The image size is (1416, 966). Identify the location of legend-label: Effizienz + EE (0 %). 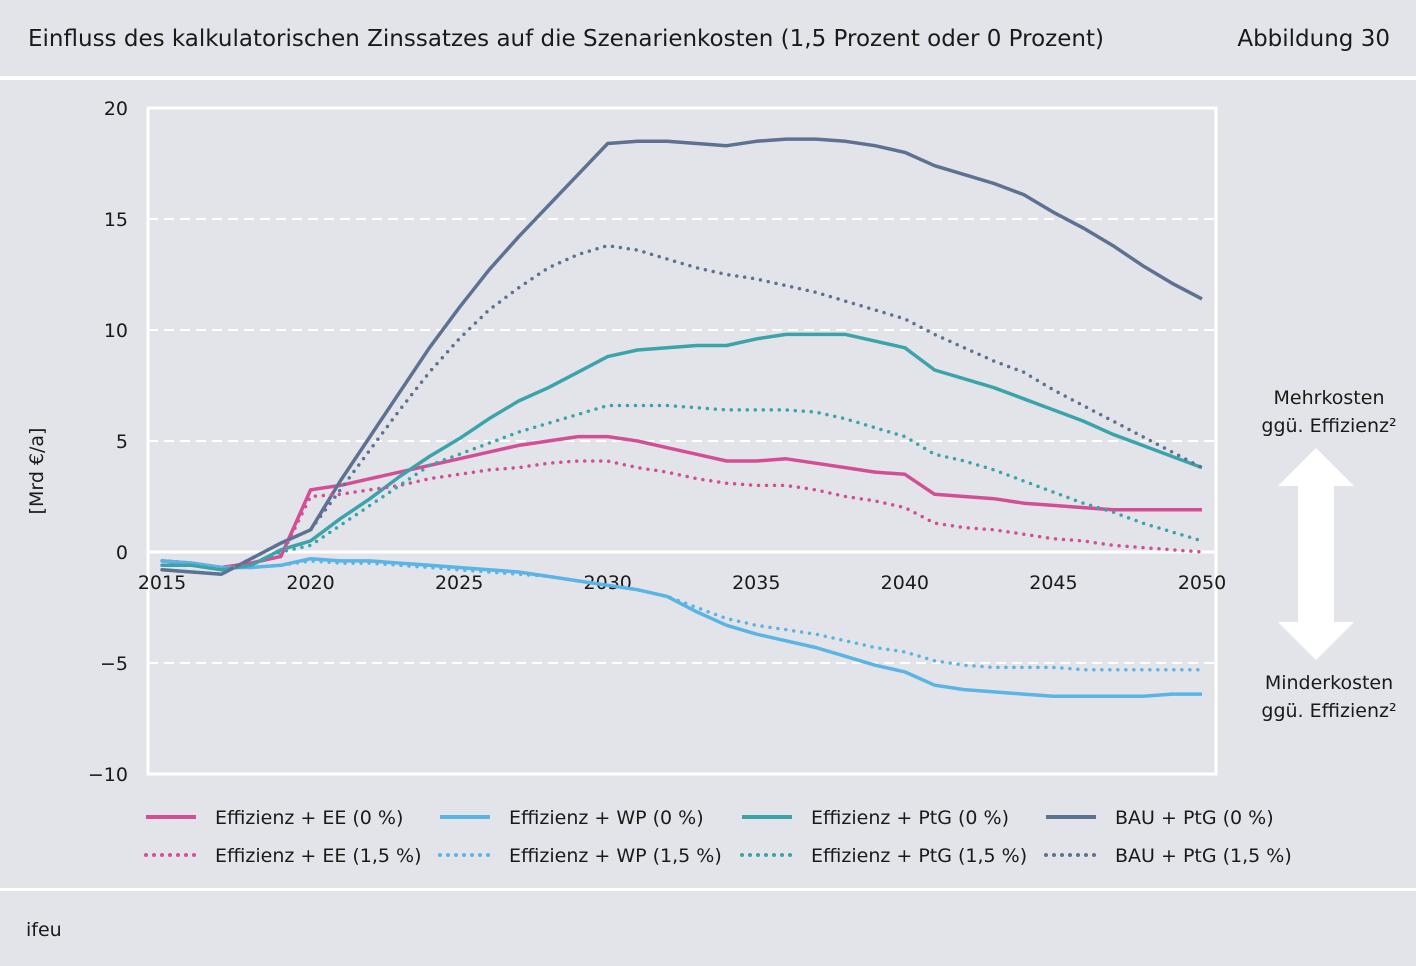
(309, 818).